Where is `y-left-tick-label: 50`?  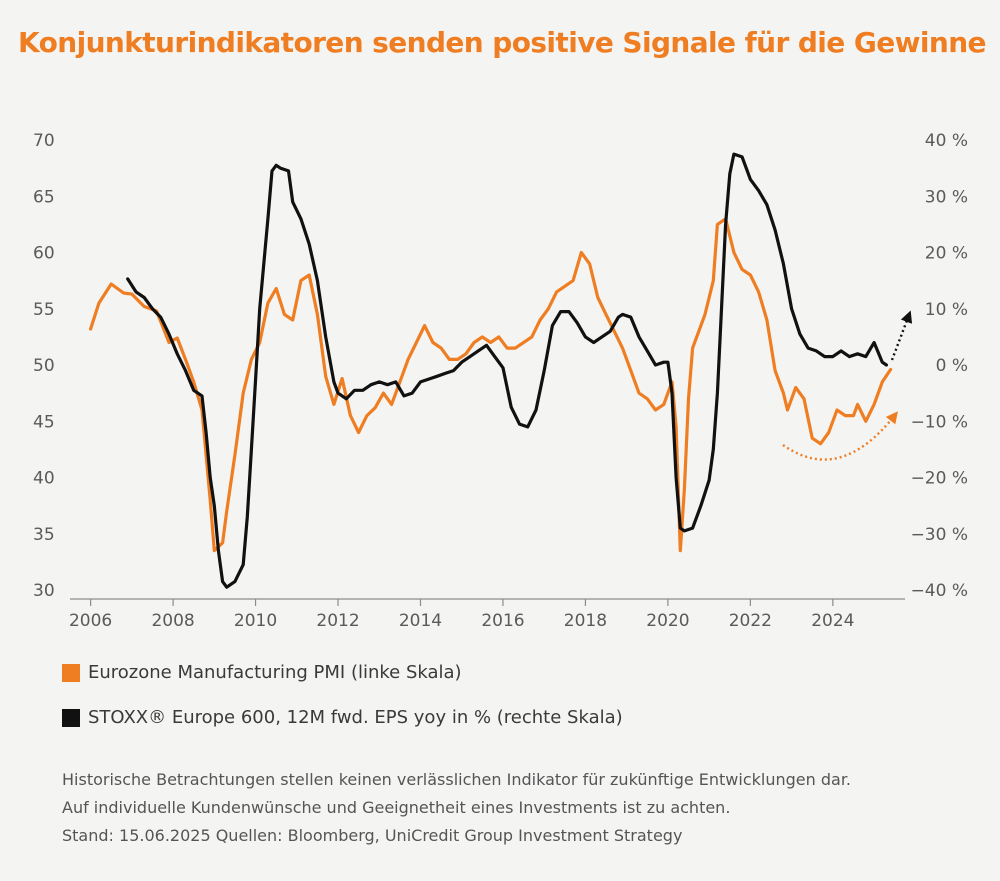
y-left-tick-label: 50 is located at coordinates (44, 366).